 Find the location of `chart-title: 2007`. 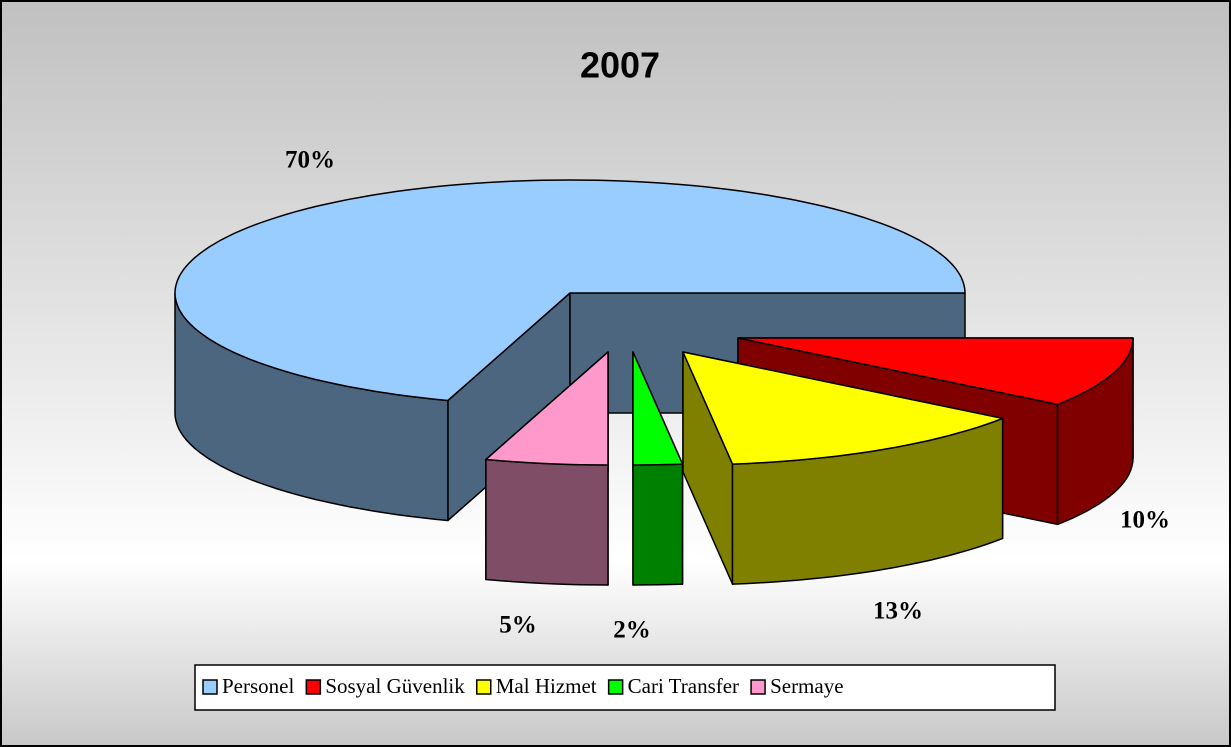

chart-title: 2007 is located at coordinates (620, 65).